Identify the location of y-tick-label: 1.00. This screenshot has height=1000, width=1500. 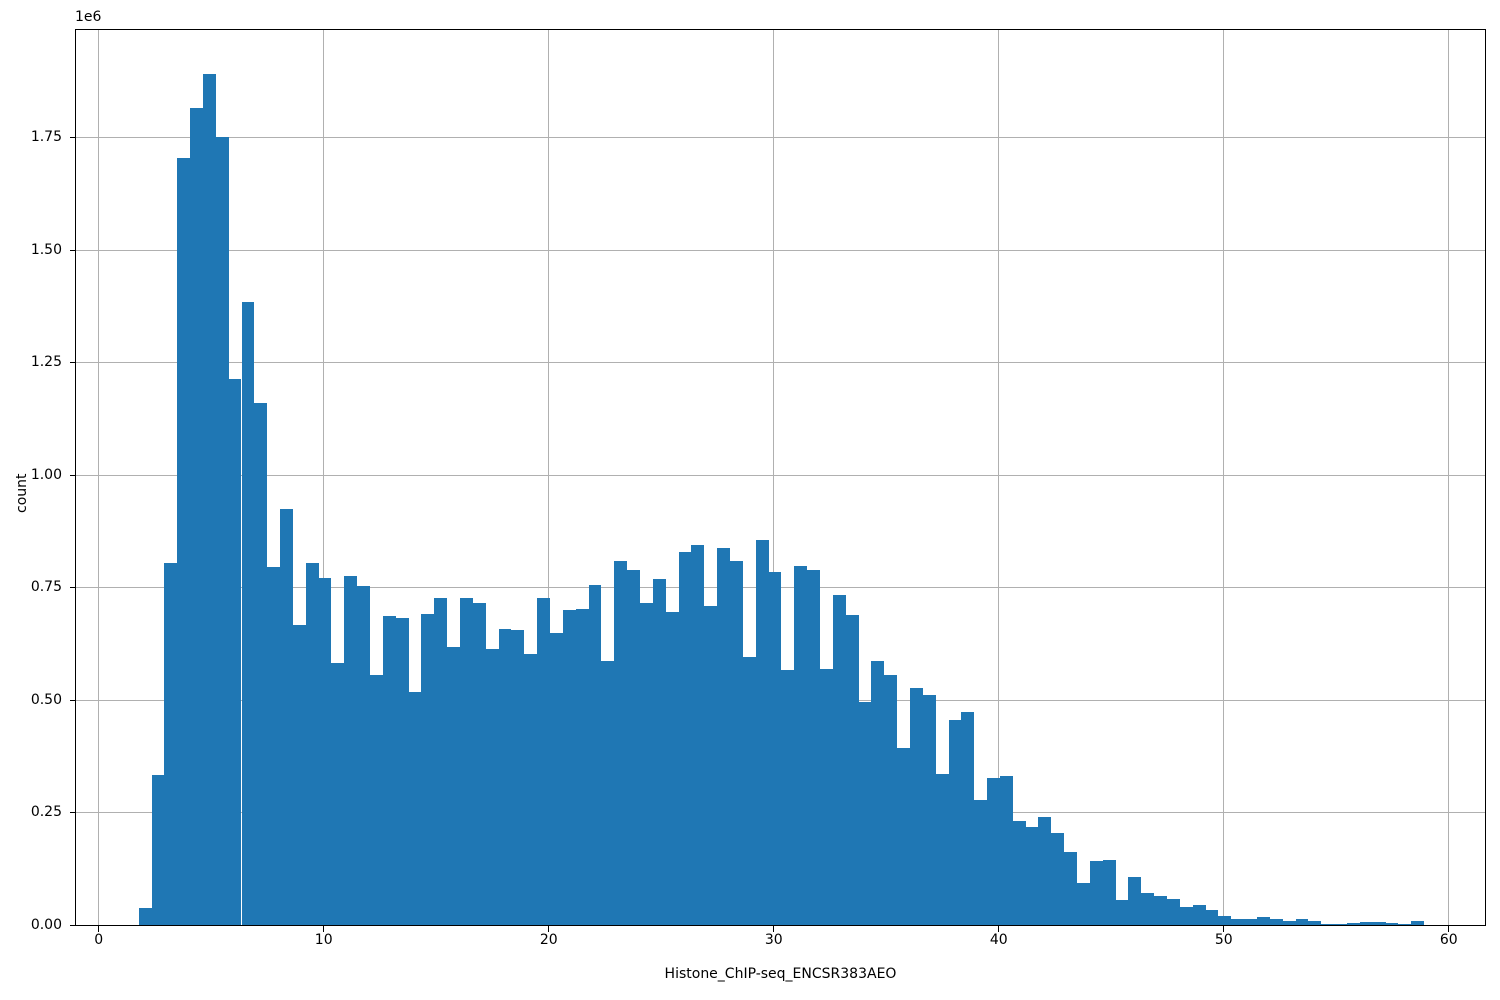
(46, 474).